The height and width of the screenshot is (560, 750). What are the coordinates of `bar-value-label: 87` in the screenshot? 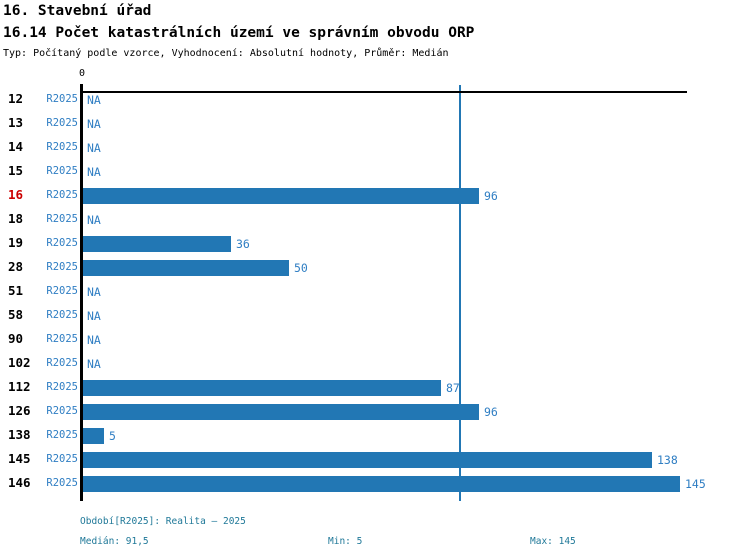 It's located at (453, 388).